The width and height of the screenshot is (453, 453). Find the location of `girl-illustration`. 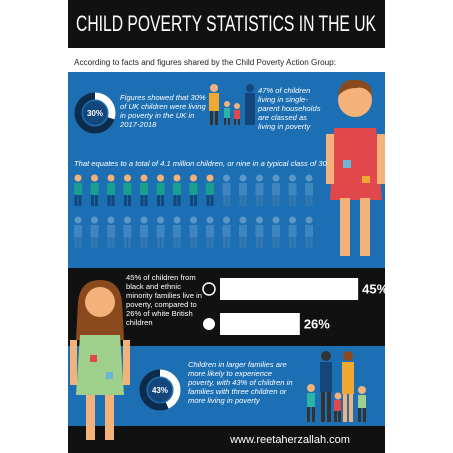

girl-illustration is located at coordinates (100, 360).